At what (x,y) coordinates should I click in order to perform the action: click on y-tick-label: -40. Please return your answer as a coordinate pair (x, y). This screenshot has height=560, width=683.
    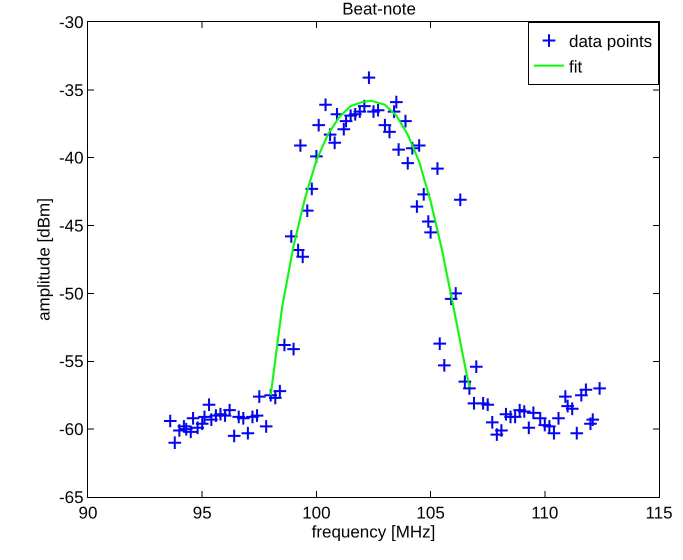
    Looking at the image, I should click on (71, 158).